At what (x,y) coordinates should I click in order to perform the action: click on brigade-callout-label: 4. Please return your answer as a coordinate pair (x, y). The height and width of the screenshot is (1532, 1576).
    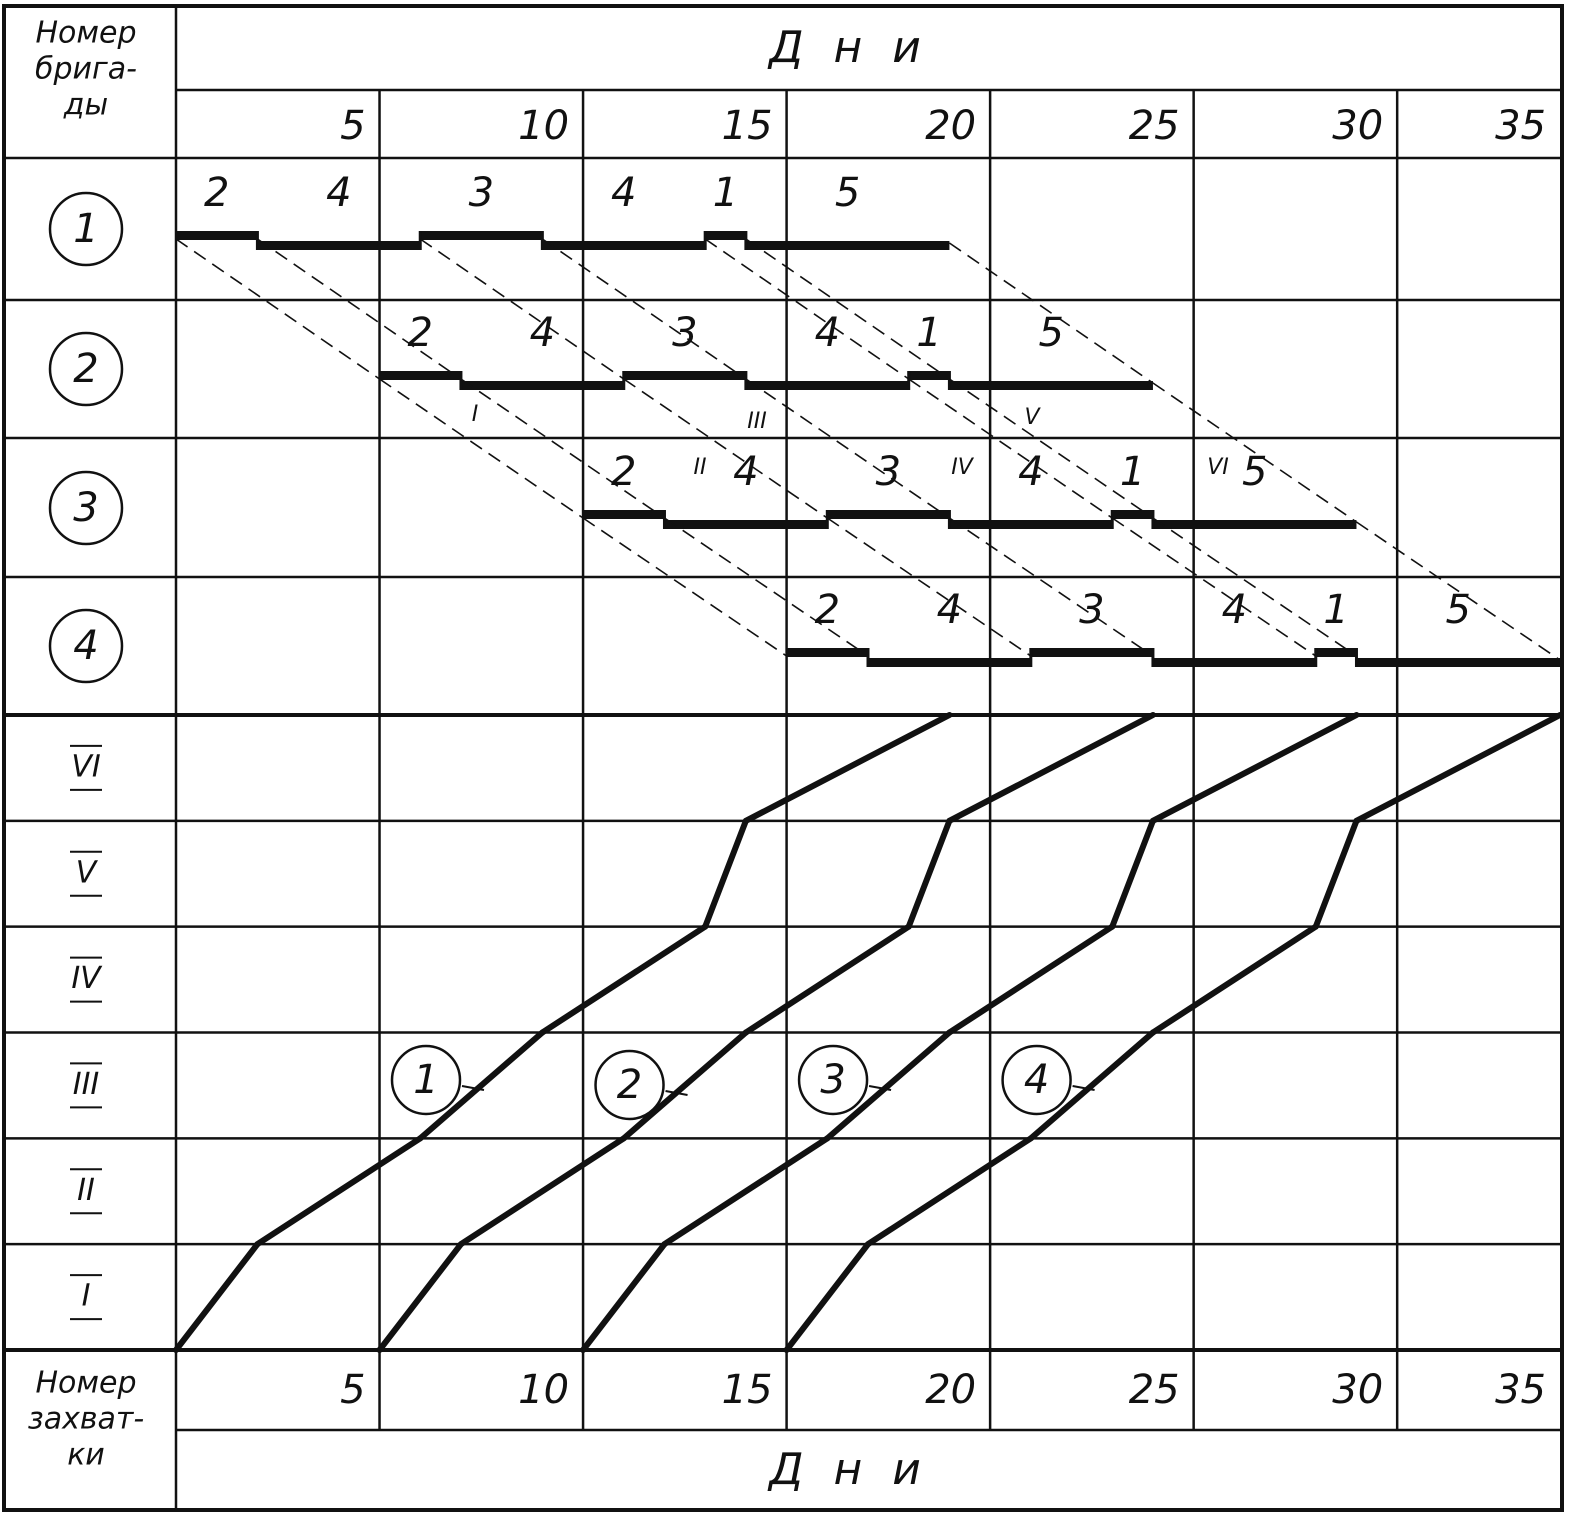
    Looking at the image, I should click on (1036, 1080).